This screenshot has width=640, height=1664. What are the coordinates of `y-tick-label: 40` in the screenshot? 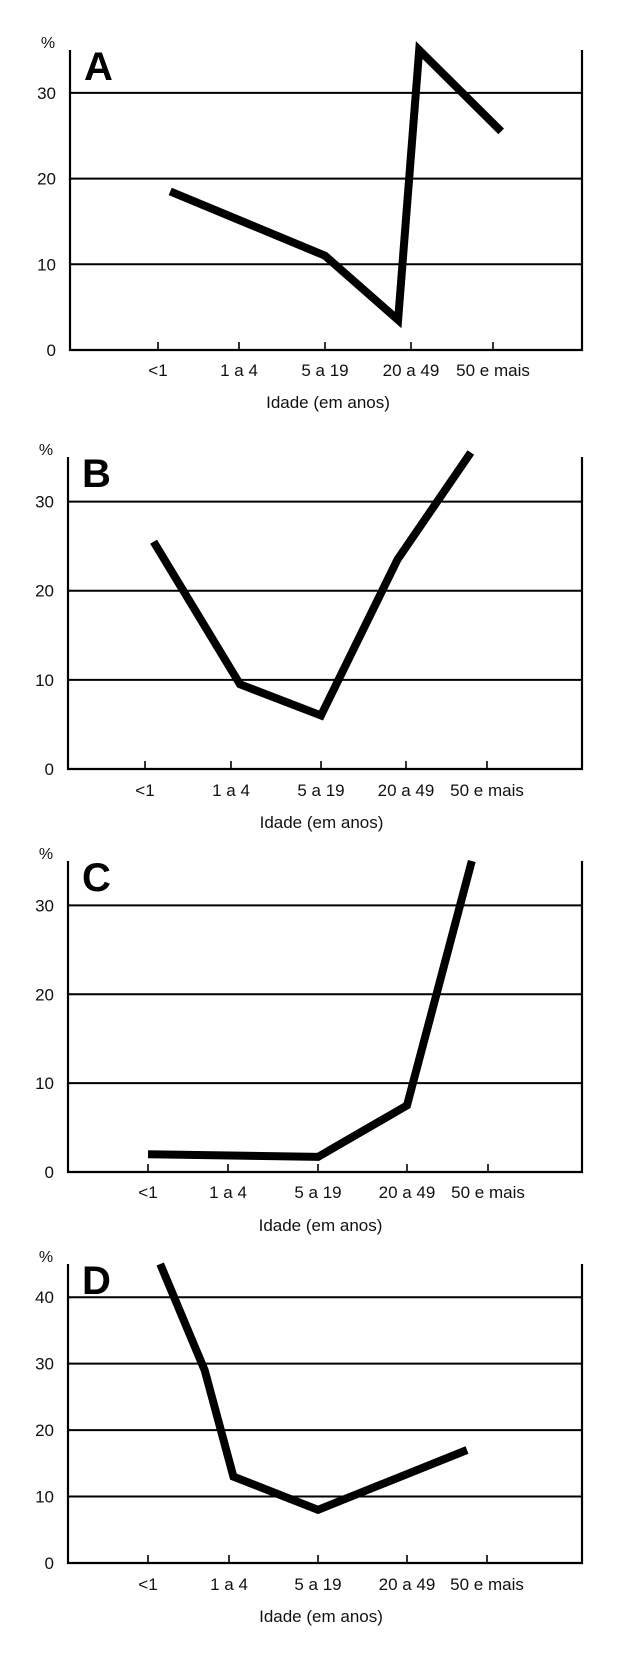 It's located at (44, 1297).